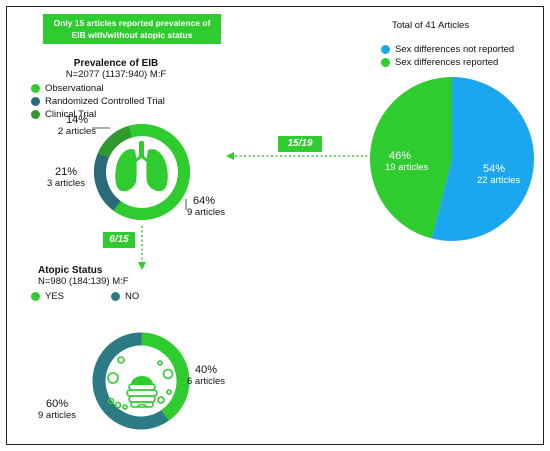 The image size is (550, 451). I want to click on atopic-legend: YES NO, so click(85, 296).